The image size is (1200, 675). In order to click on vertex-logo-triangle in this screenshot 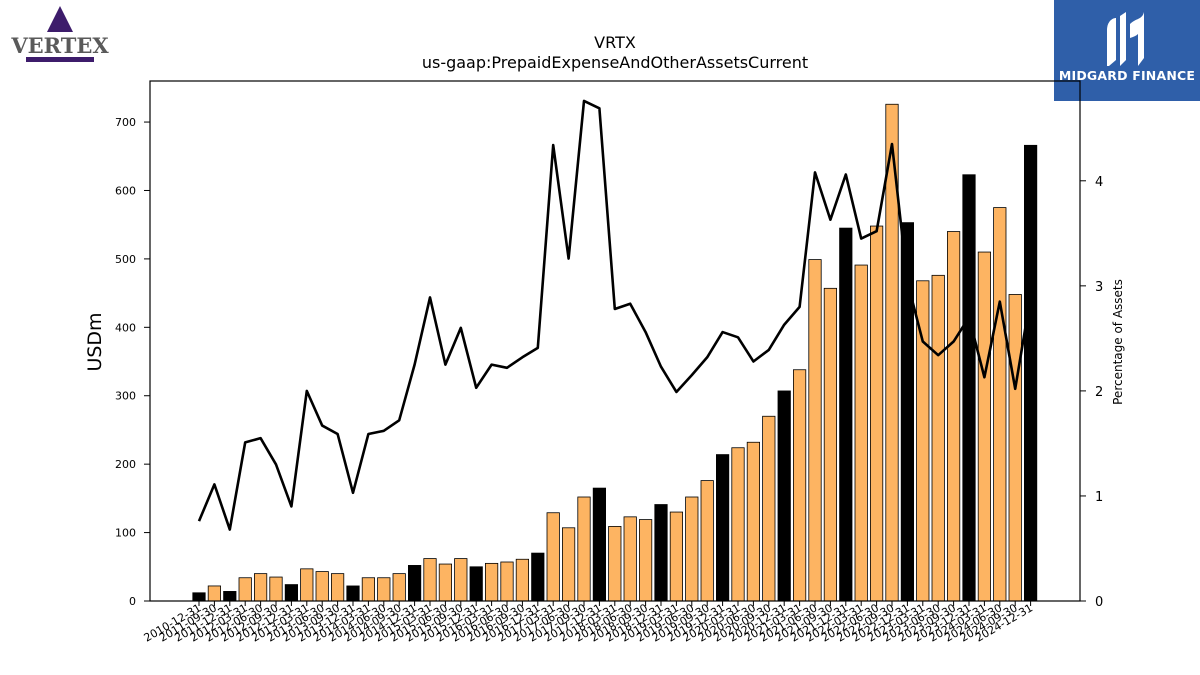, I will do `click(60, 19)`.